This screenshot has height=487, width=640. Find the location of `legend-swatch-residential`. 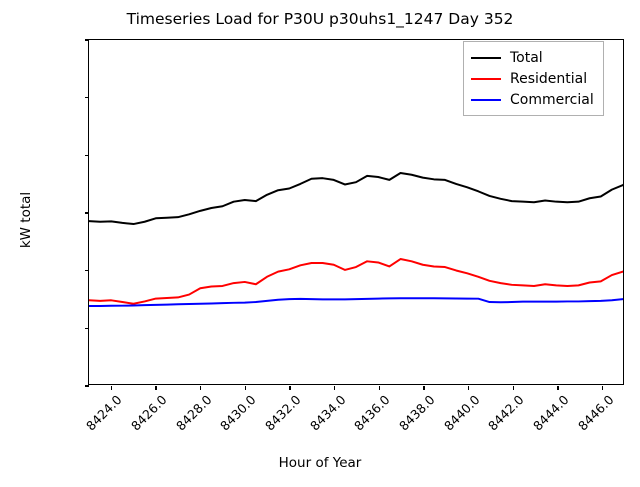

legend-swatch-residential is located at coordinates (486, 78).